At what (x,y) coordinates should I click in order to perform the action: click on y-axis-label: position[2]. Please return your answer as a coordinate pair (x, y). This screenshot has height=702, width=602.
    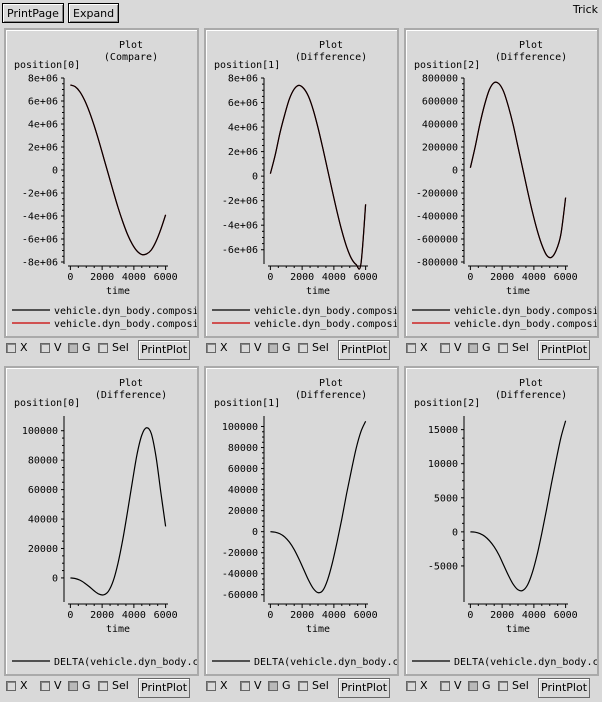
    Looking at the image, I should click on (447, 65).